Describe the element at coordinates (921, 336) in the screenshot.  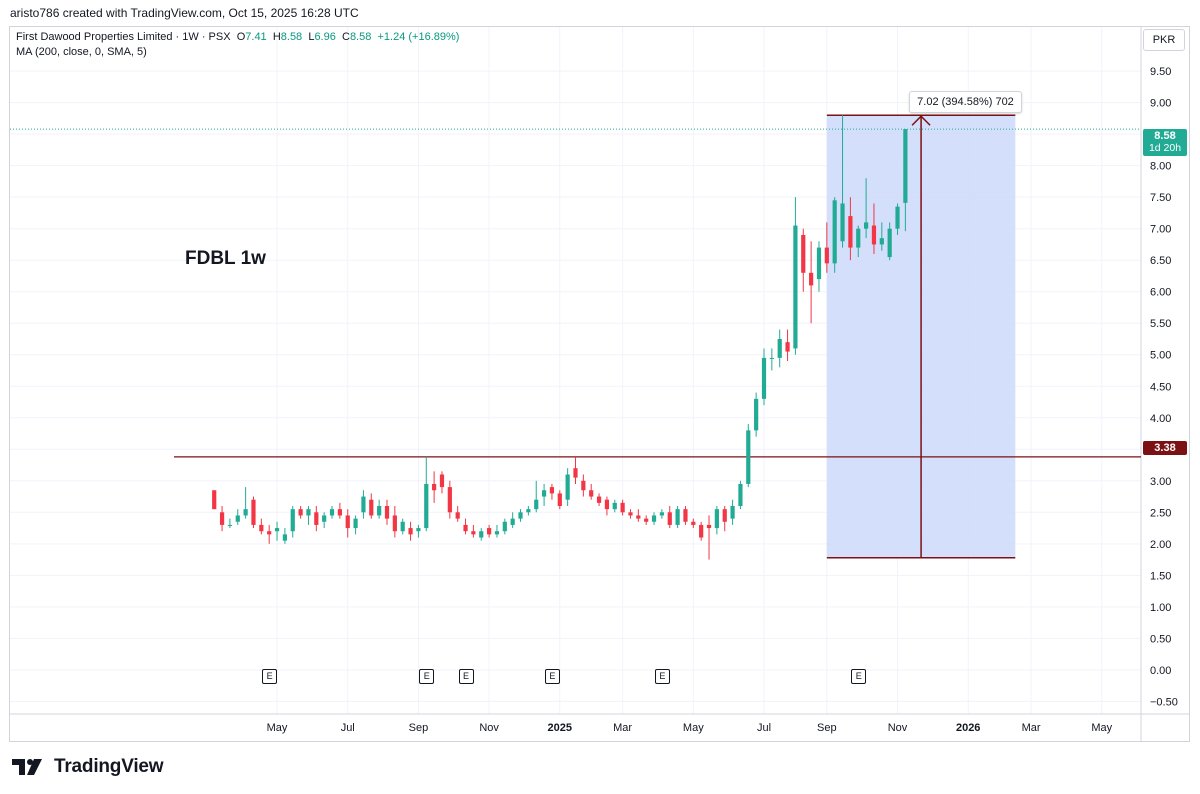
I see `price-range-tool` at that location.